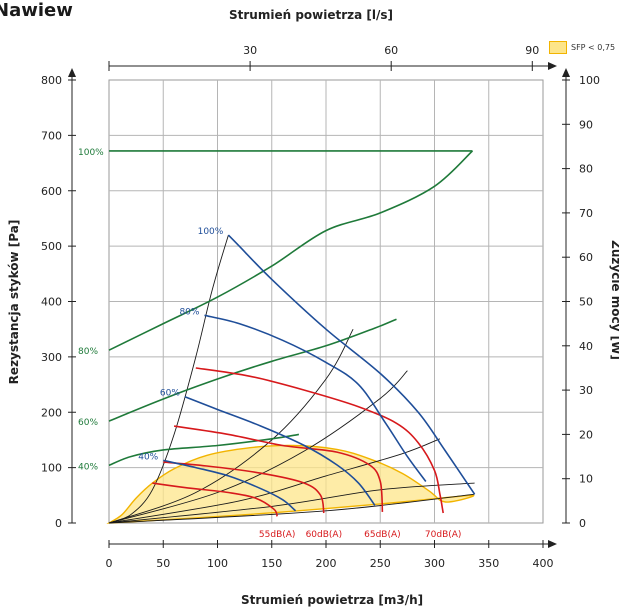 The height and width of the screenshot is (612, 619). Describe the element at coordinates (586, 257) in the screenshot. I see `y2-tick-label: 60` at that location.